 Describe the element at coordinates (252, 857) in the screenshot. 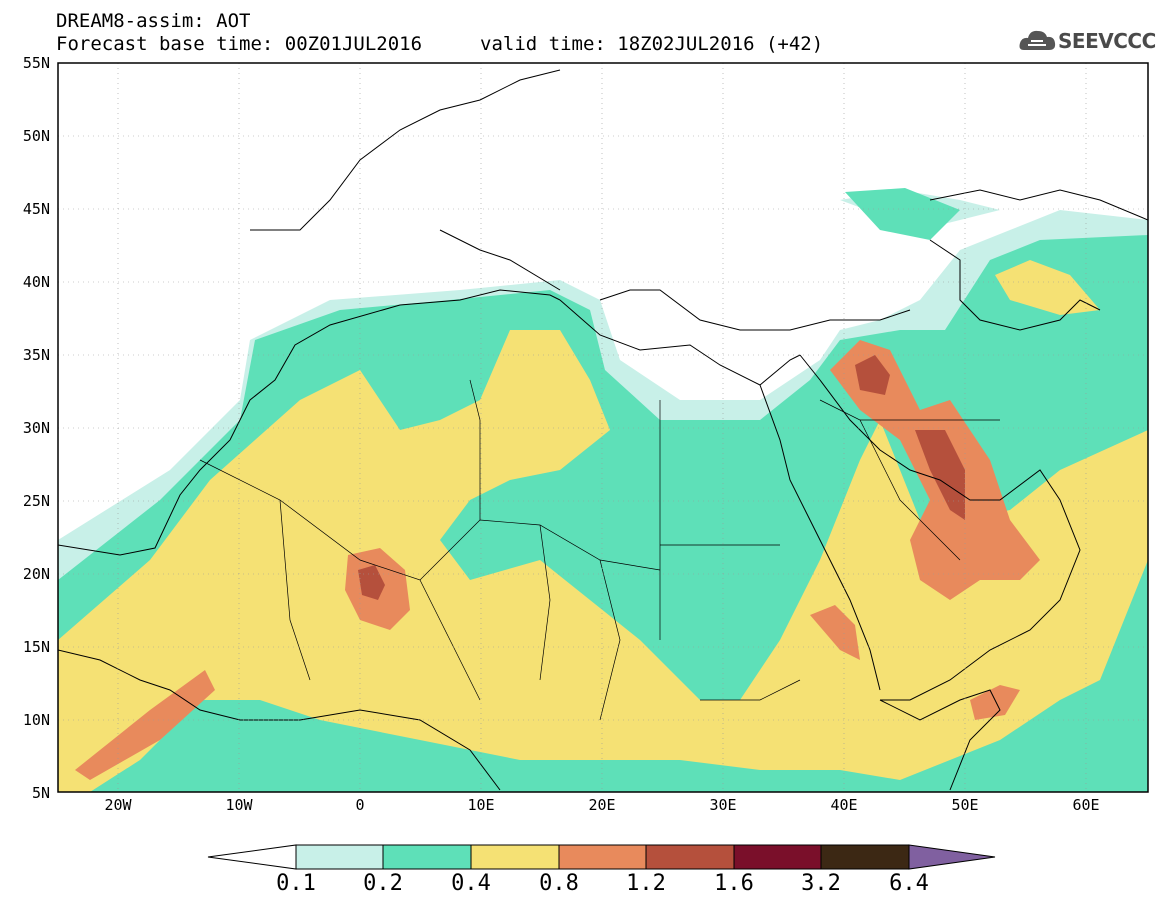

I see `colorbar-low-triangle` at that location.